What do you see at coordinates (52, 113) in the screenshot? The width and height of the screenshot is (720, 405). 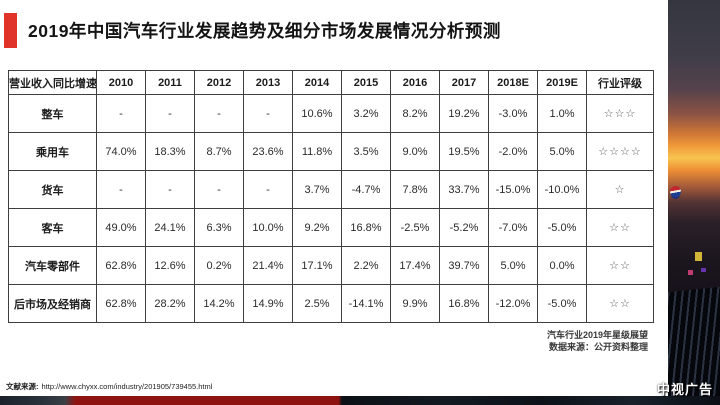 I see `row-label: 整车` at bounding box center [52, 113].